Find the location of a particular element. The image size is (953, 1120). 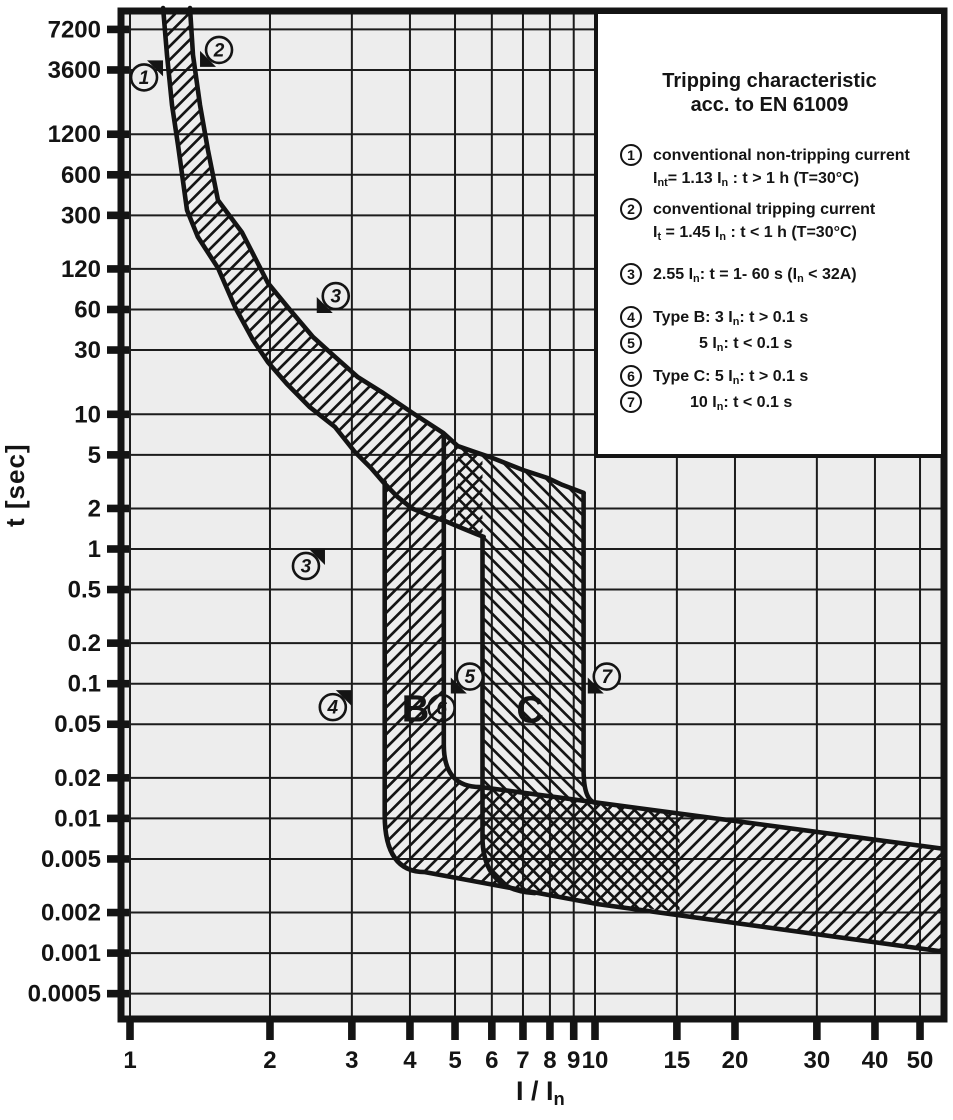

legend-item-text: 10 In: t < 0.1 s is located at coordinates (722, 405).